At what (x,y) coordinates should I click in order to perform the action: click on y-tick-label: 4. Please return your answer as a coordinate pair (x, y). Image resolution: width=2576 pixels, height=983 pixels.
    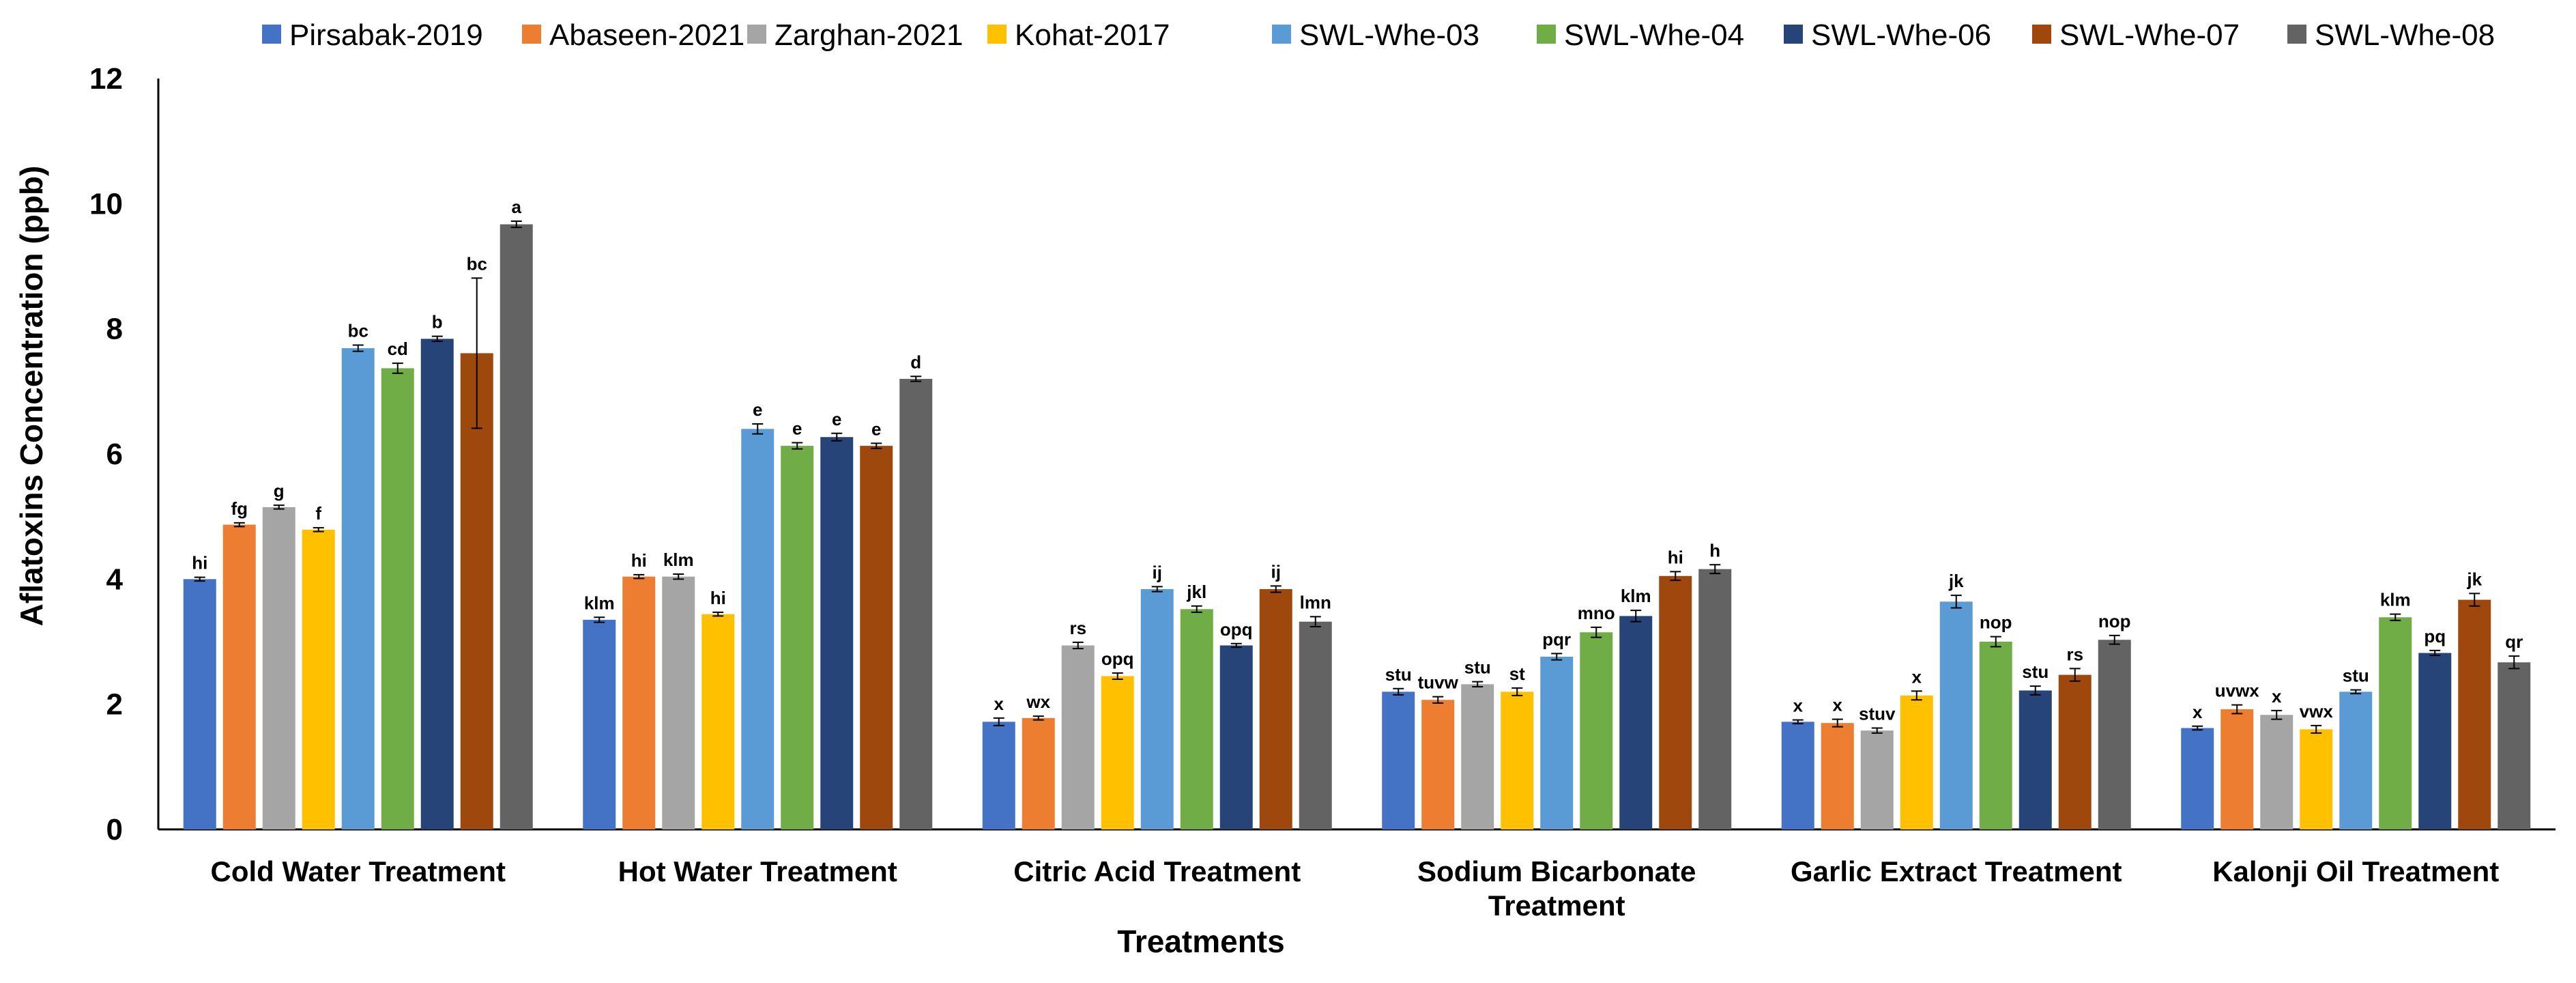
    Looking at the image, I should click on (115, 579).